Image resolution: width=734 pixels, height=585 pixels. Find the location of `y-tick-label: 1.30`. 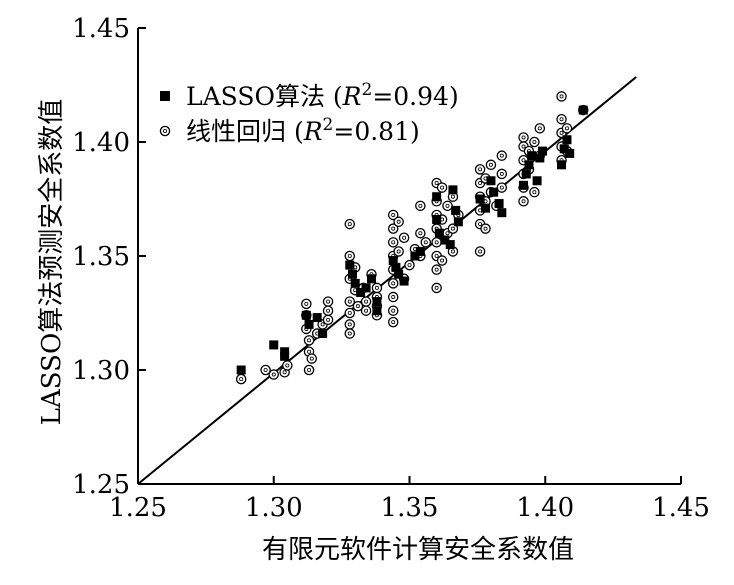

y-tick-label: 1.30 is located at coordinates (101, 371).